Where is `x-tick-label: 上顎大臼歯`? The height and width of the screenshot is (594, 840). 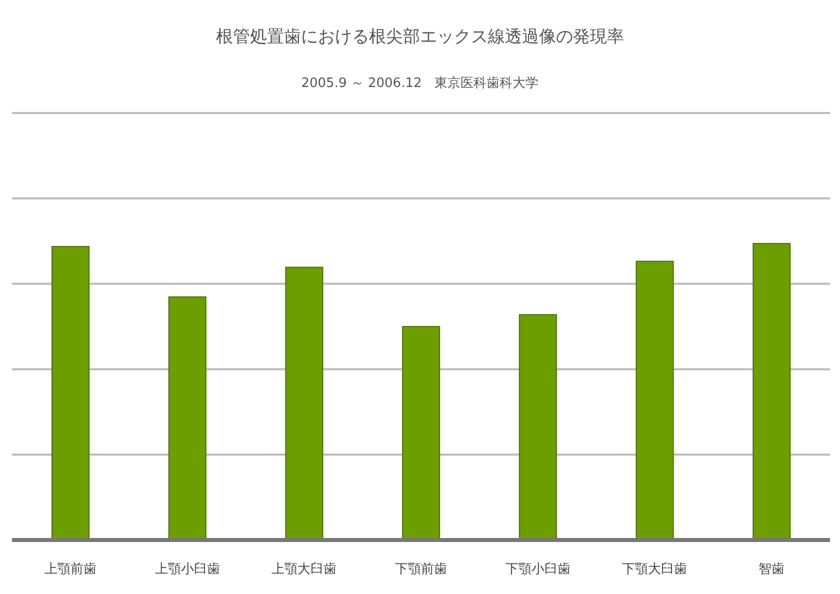 x-tick-label: 上顎大臼歯 is located at coordinates (304, 570).